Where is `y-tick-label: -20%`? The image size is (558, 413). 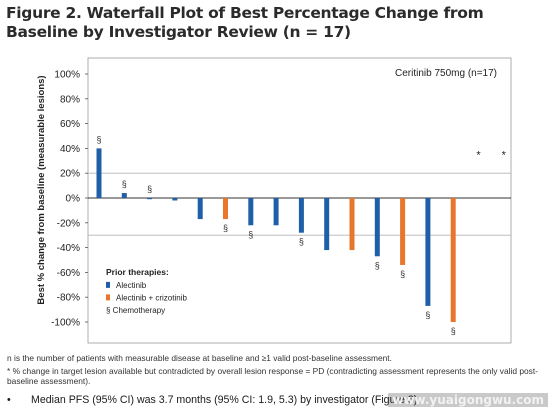 y-tick-label: -20% is located at coordinates (68, 223).